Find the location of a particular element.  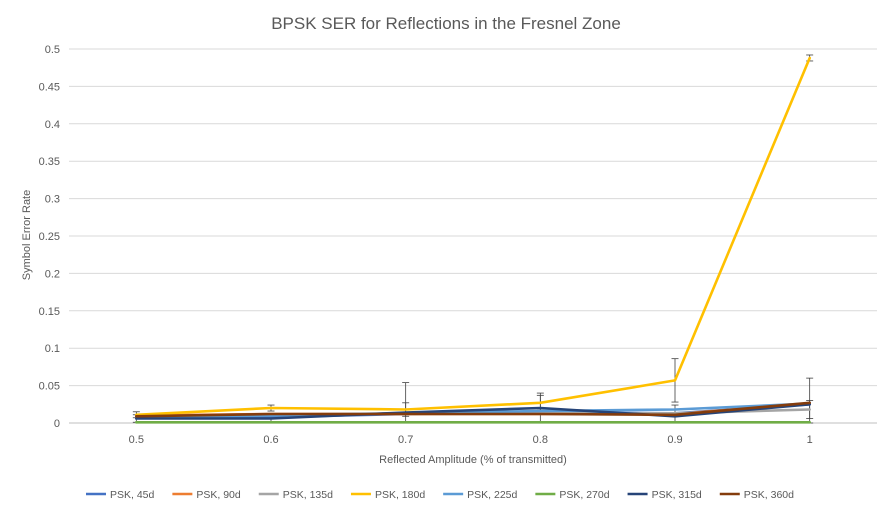

legend-item: PSK, 315d is located at coordinates (664, 495).